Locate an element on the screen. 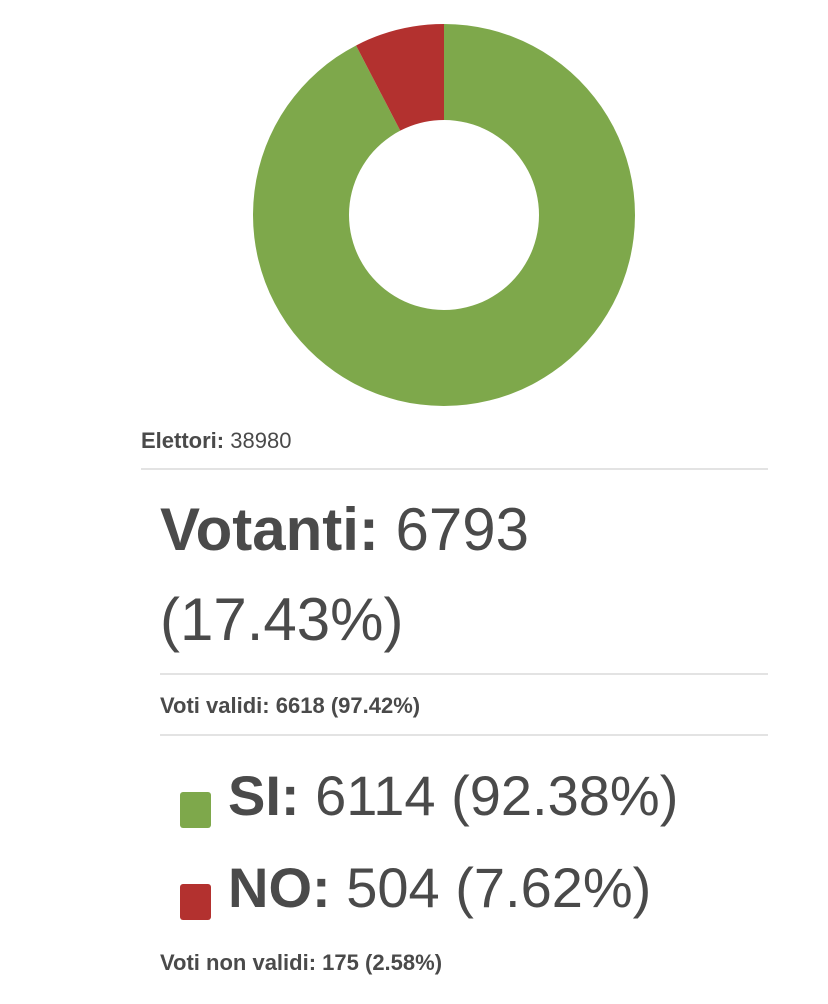  votanti-percent: (17.43%) is located at coordinates (281, 619).